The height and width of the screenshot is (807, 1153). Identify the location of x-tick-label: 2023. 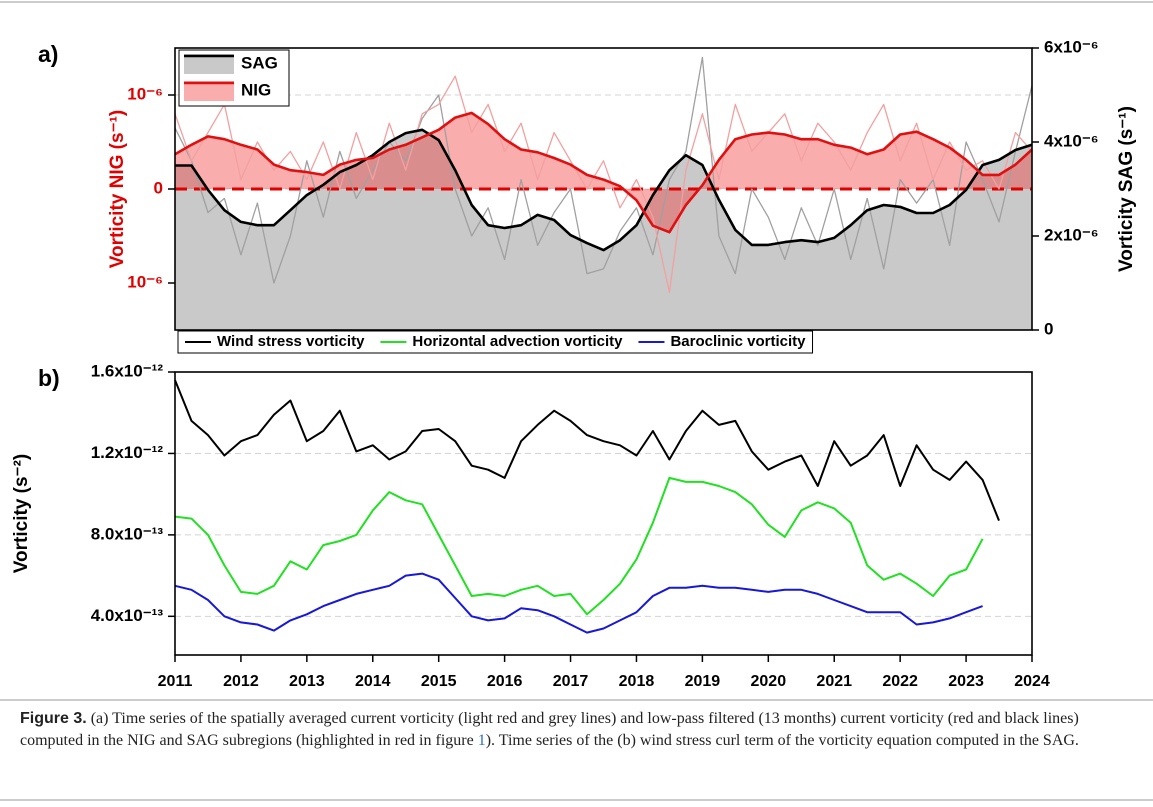
(966, 681).